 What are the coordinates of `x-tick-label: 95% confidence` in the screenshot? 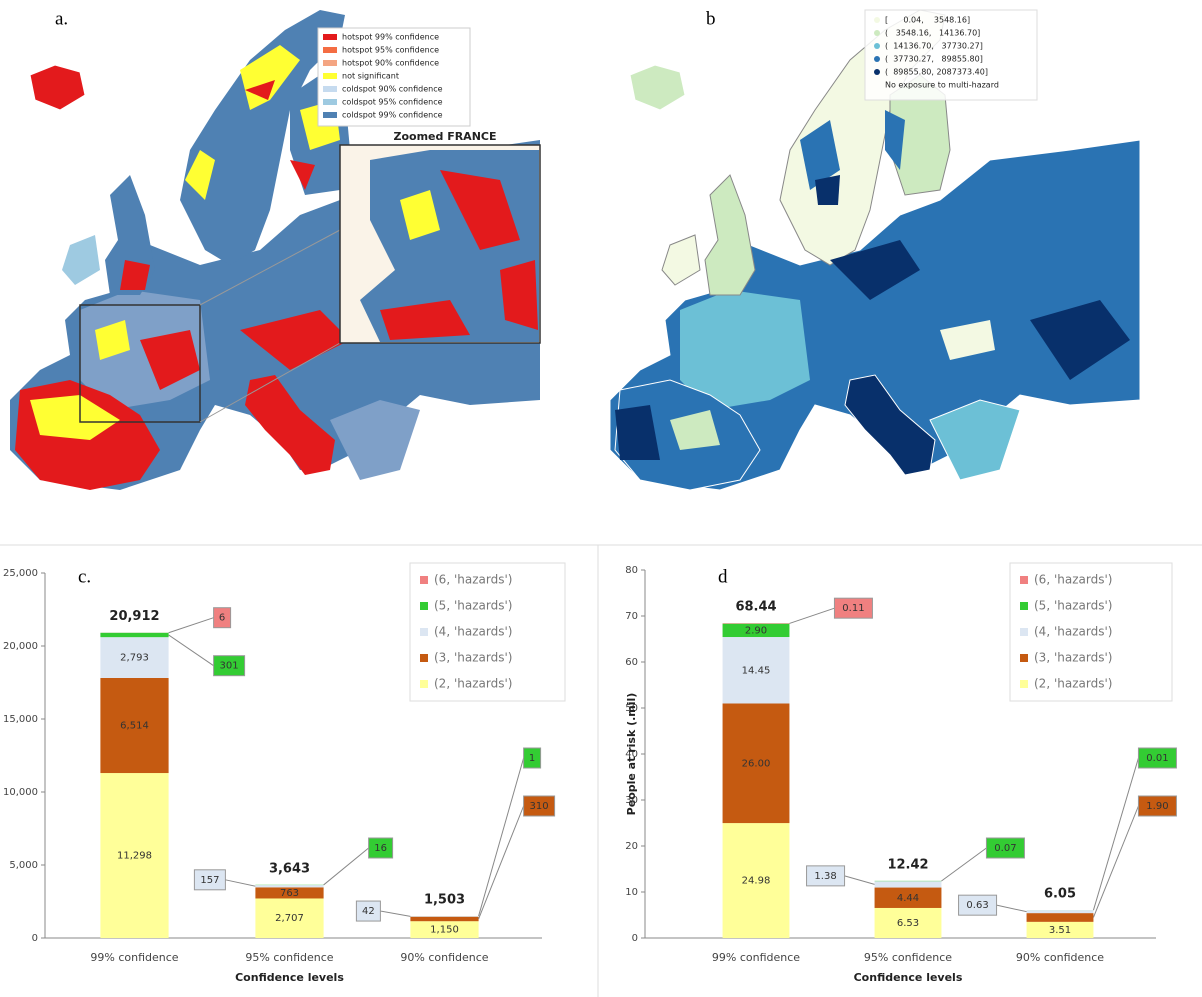 It's located at (908, 957).